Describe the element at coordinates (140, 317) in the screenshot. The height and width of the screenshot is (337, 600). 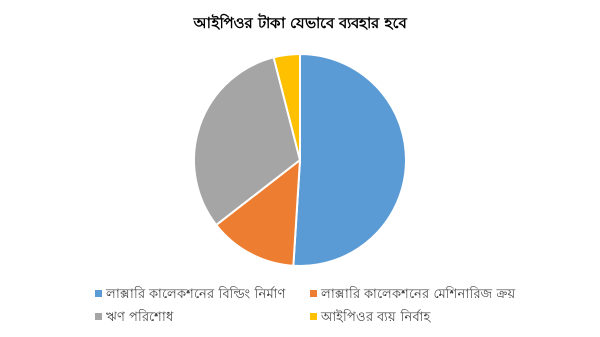
I see `legend-label: ঋণ পরিশোধ` at that location.